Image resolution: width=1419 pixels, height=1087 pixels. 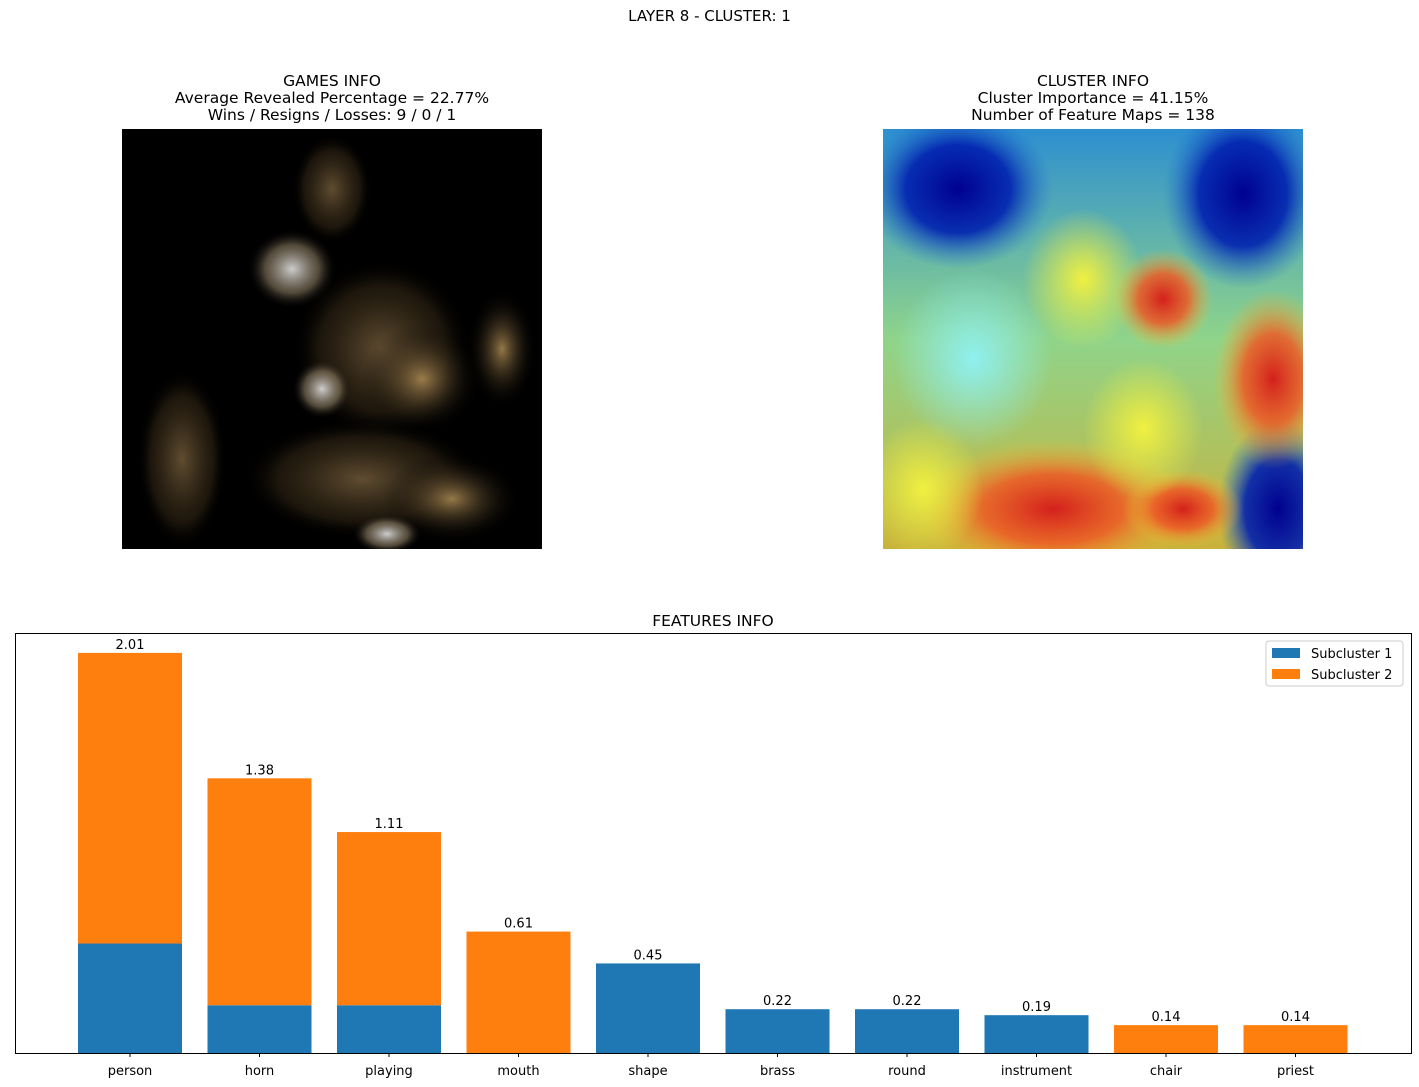 What do you see at coordinates (260, 1071) in the screenshot?
I see `x-tick-label-horn: horn` at bounding box center [260, 1071].